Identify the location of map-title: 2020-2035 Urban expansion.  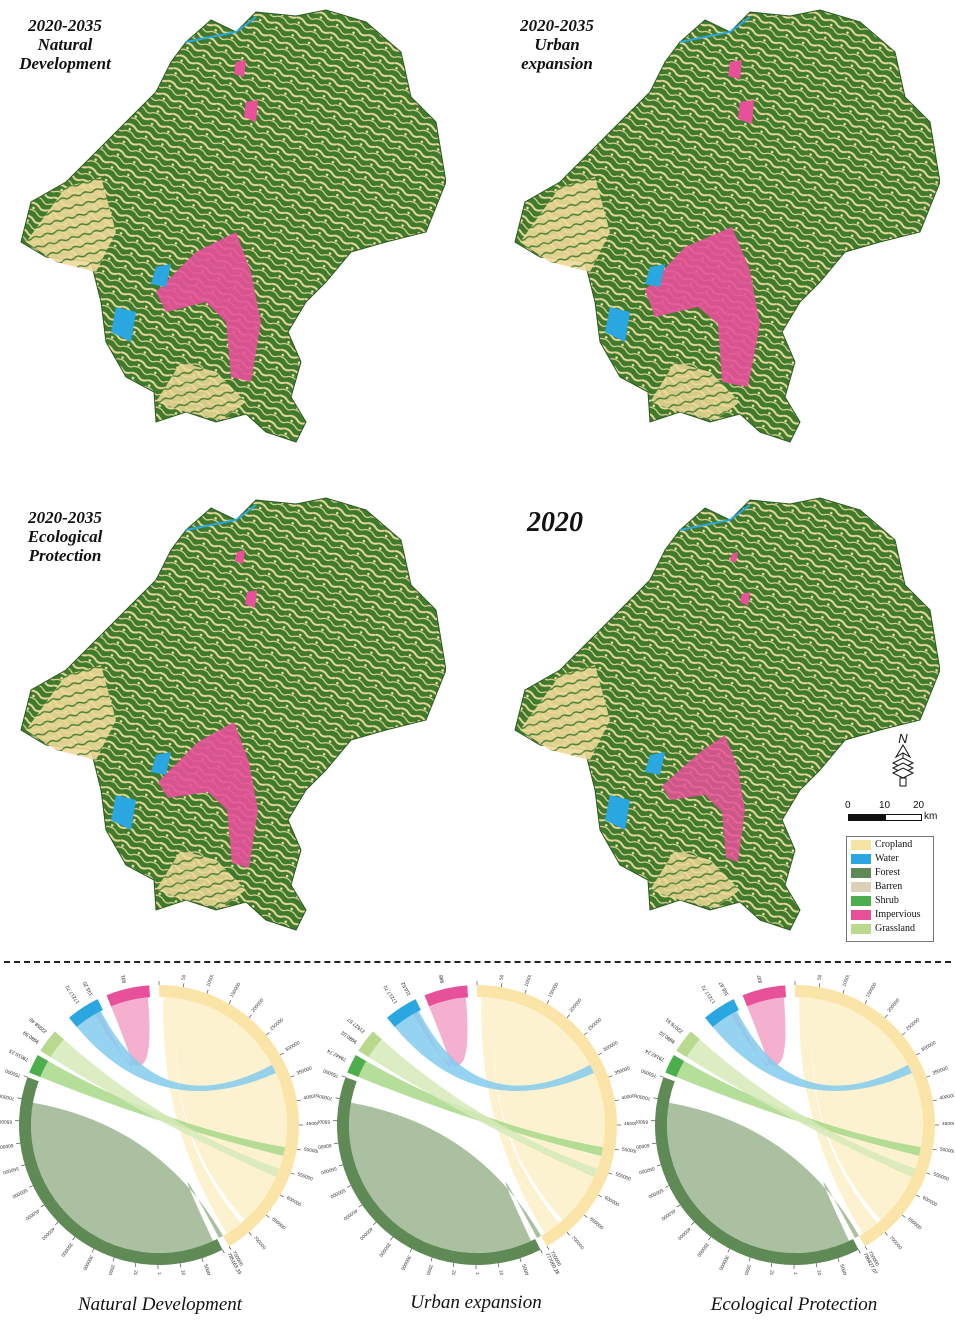
(557, 44).